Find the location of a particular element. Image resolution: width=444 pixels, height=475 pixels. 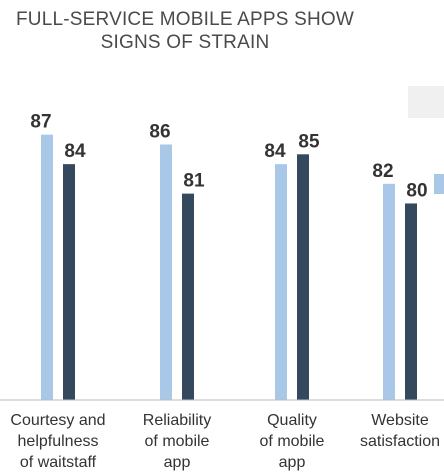

category-label-1-line-3: of waitstaff is located at coordinates (58, 462).